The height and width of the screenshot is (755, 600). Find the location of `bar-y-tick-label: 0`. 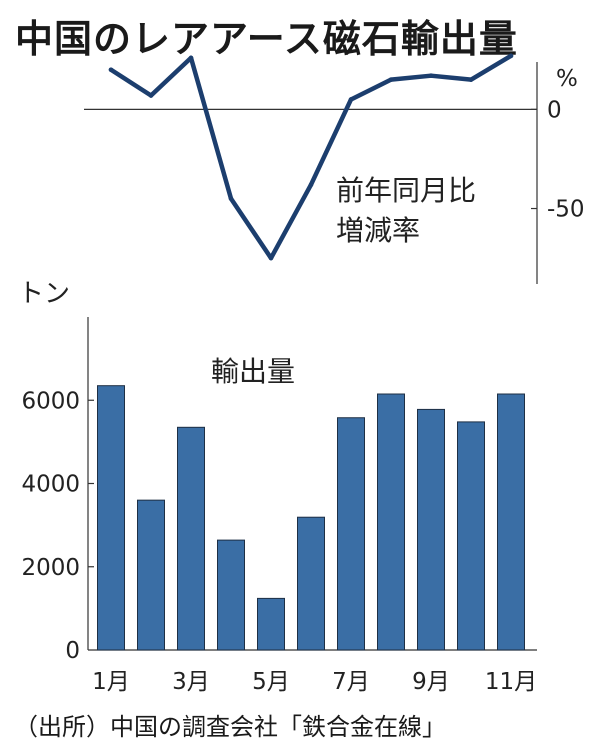

bar-y-tick-label: 0 is located at coordinates (72, 651).